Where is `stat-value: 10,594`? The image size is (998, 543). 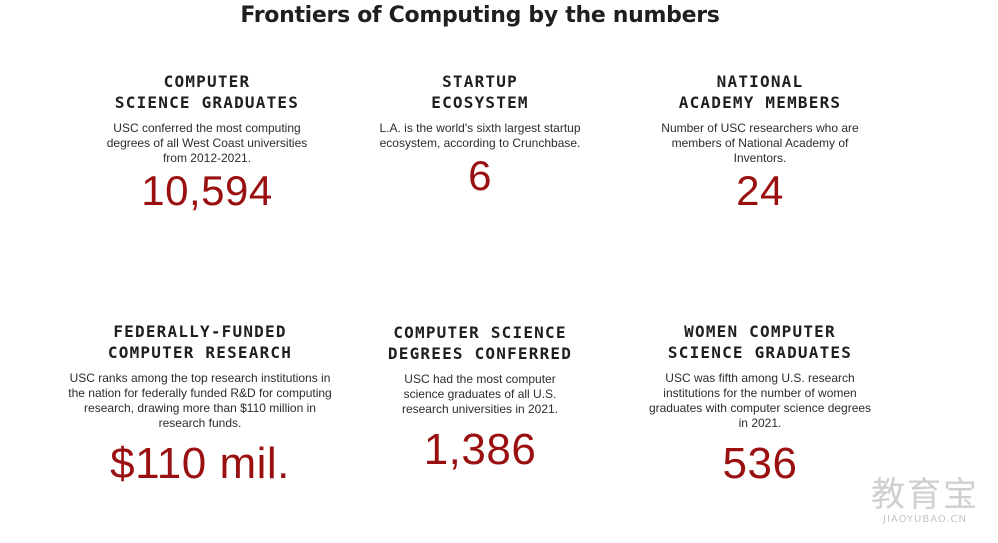
stat-value: 10,594 is located at coordinates (207, 190).